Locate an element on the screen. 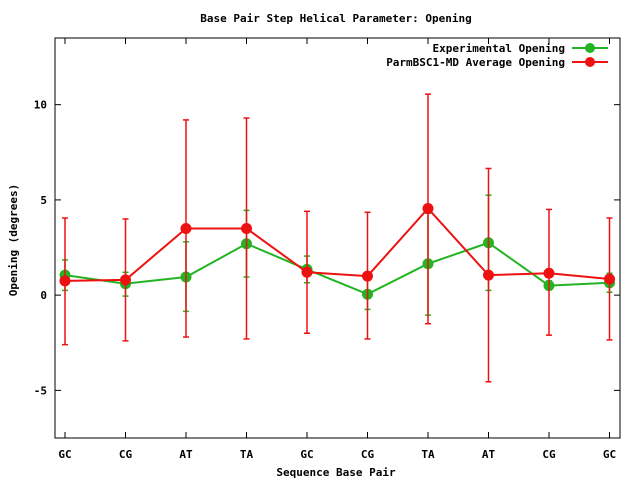  legend-label: ParmBSC1-MD Average Opening is located at coordinates (475, 62).